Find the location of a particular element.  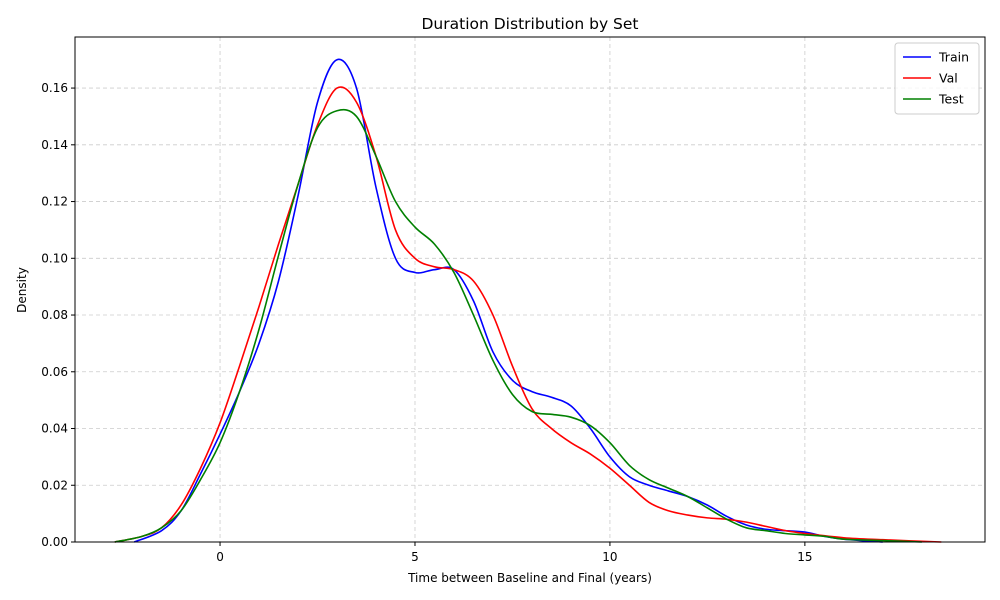

y-tick-label: 0.06 is located at coordinates (54, 372).